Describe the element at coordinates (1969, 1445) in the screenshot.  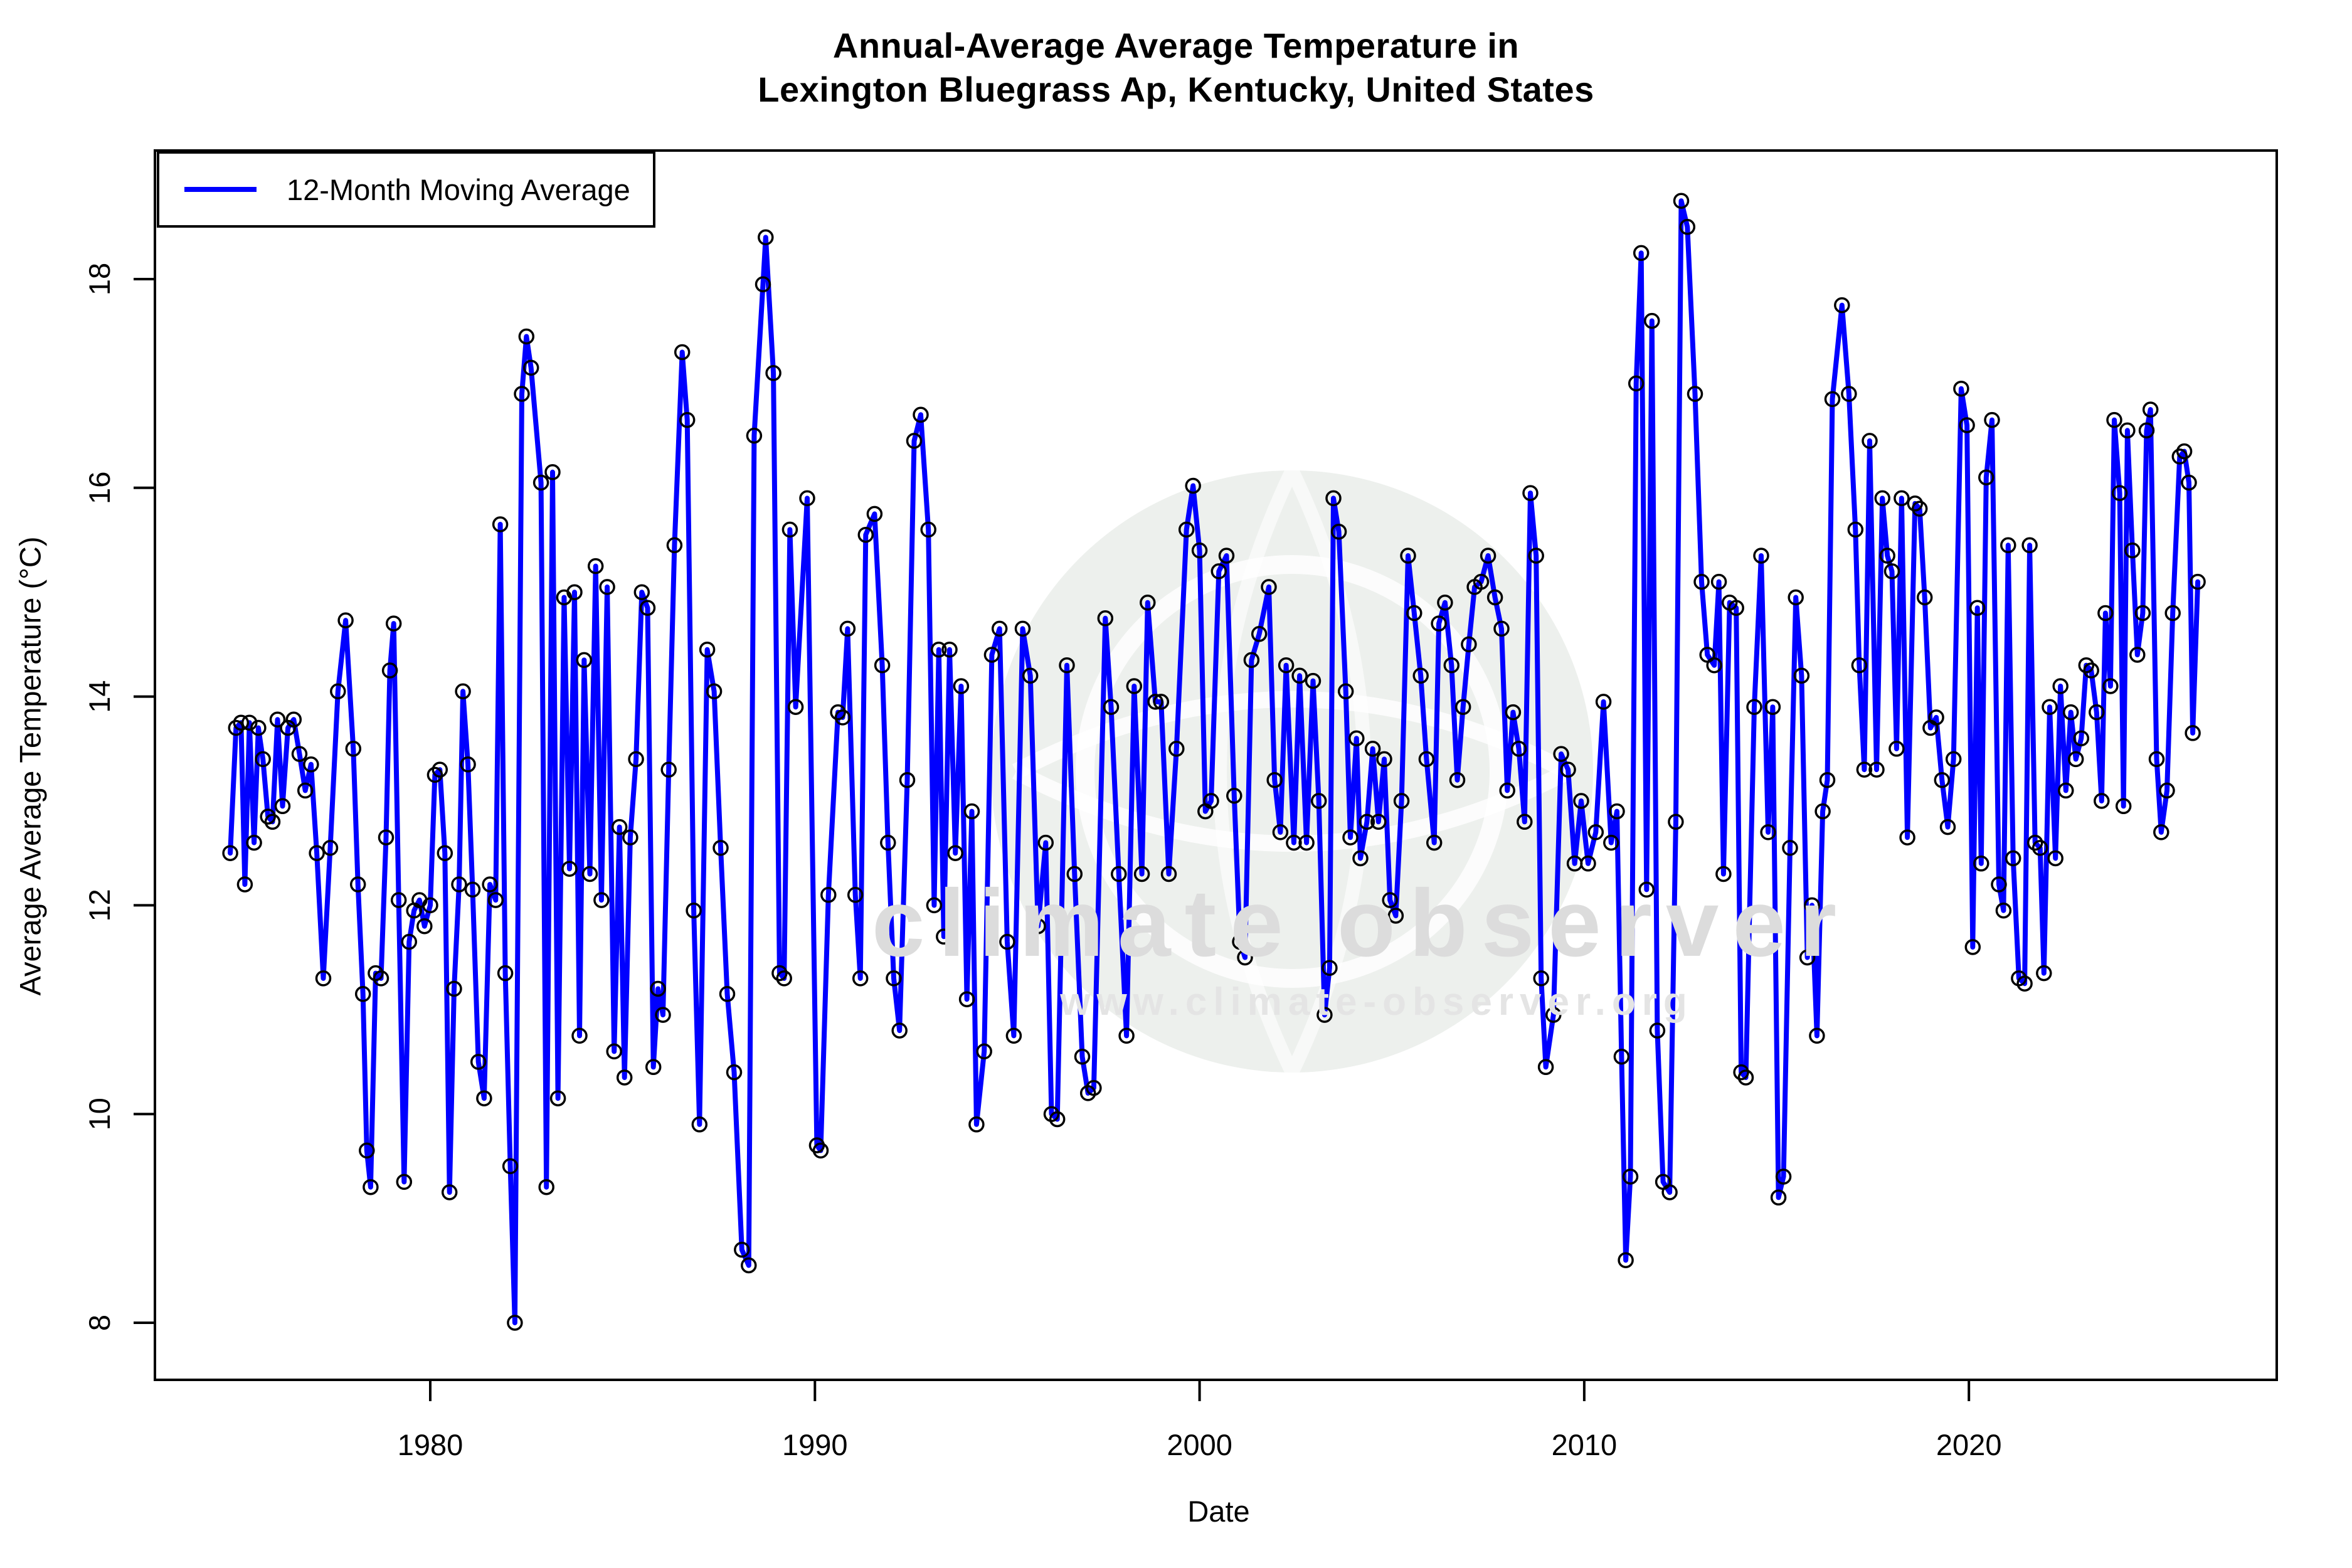
I see `x-tick-label: 2020` at that location.